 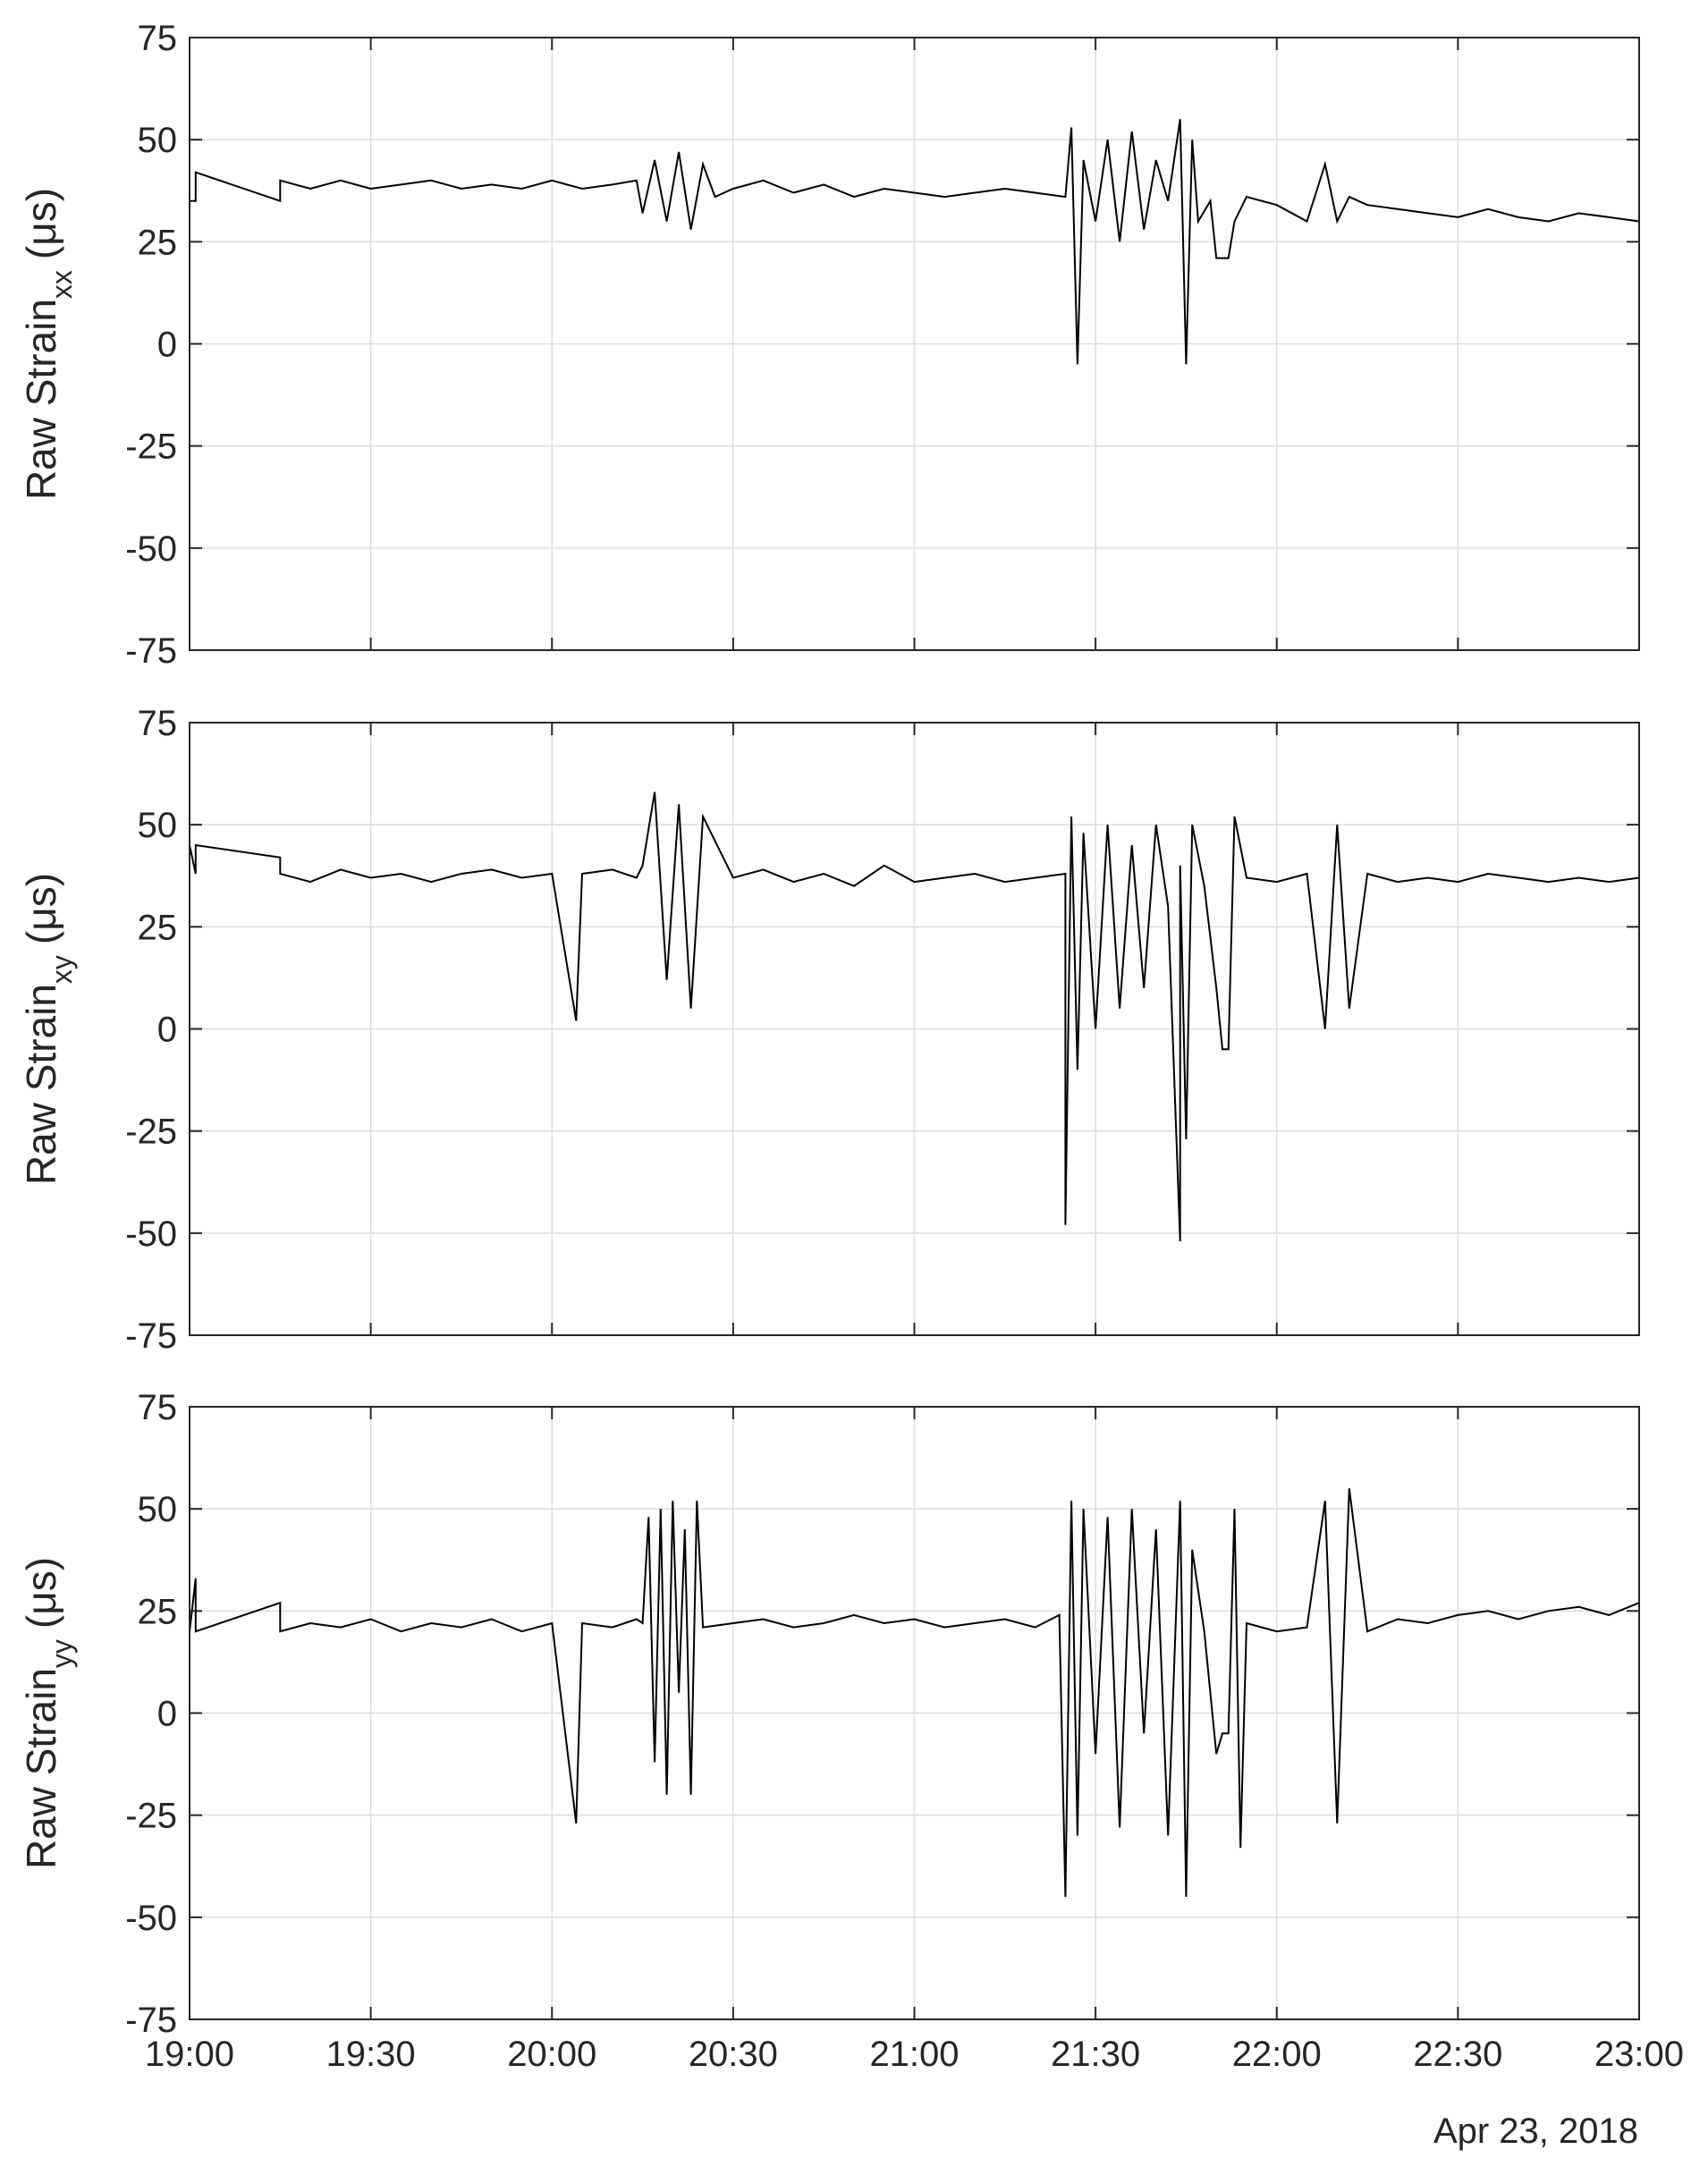 I want to click on series-line-xx, so click(x=915, y=242).